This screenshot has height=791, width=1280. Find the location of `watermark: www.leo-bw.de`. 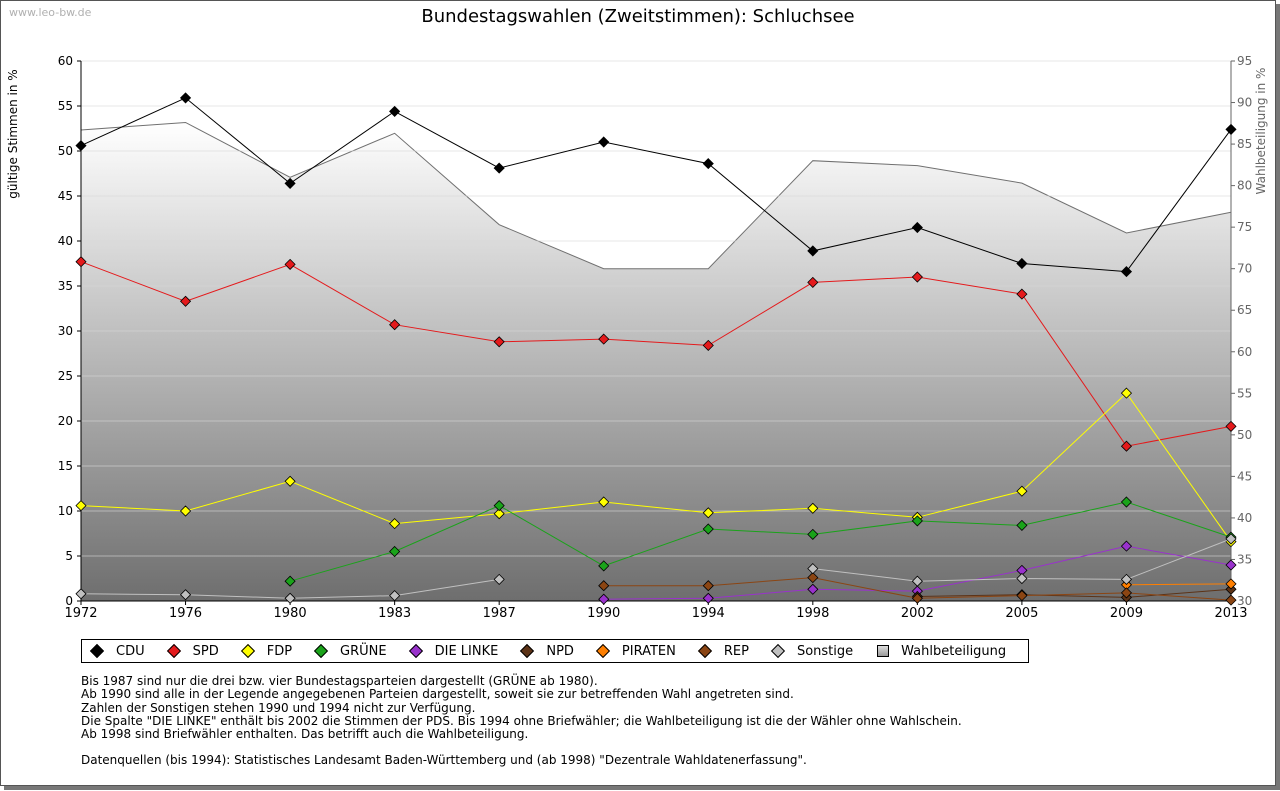

watermark: www.leo-bw.de is located at coordinates (50, 12).